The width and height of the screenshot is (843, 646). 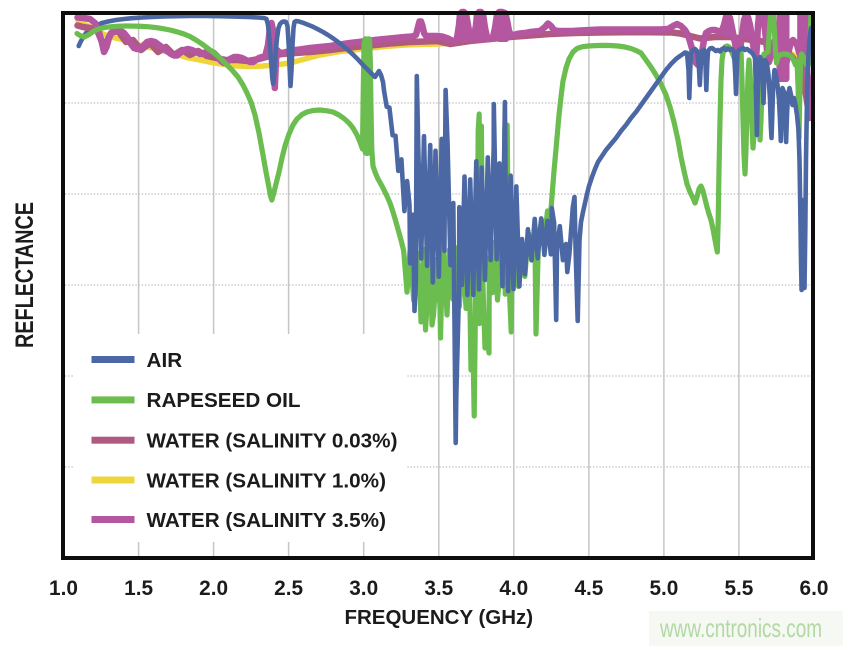 I want to click on svg-text: 5.0, so click(x=663, y=588).